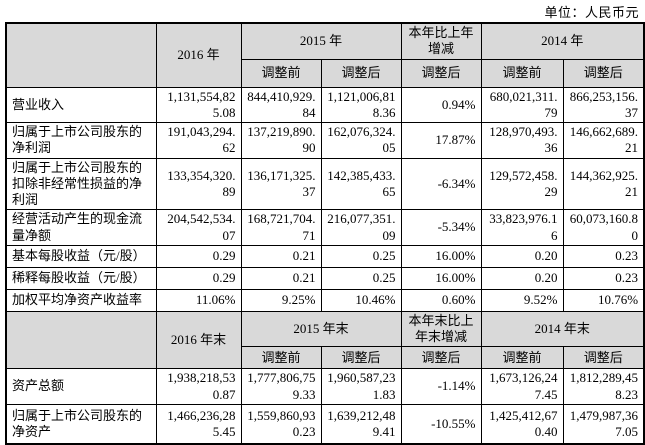 Image resolution: width=645 pixels, height=445 pixels. I want to click on cell-2015-before: 137,219,890.90, so click(281, 140).